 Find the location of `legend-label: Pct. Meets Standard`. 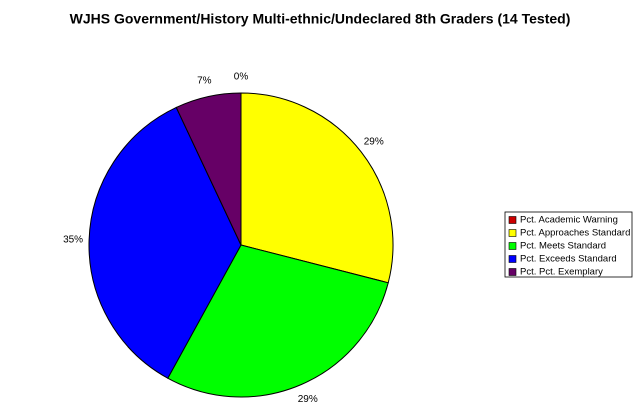

legend-label: Pct. Meets Standard is located at coordinates (563, 246).